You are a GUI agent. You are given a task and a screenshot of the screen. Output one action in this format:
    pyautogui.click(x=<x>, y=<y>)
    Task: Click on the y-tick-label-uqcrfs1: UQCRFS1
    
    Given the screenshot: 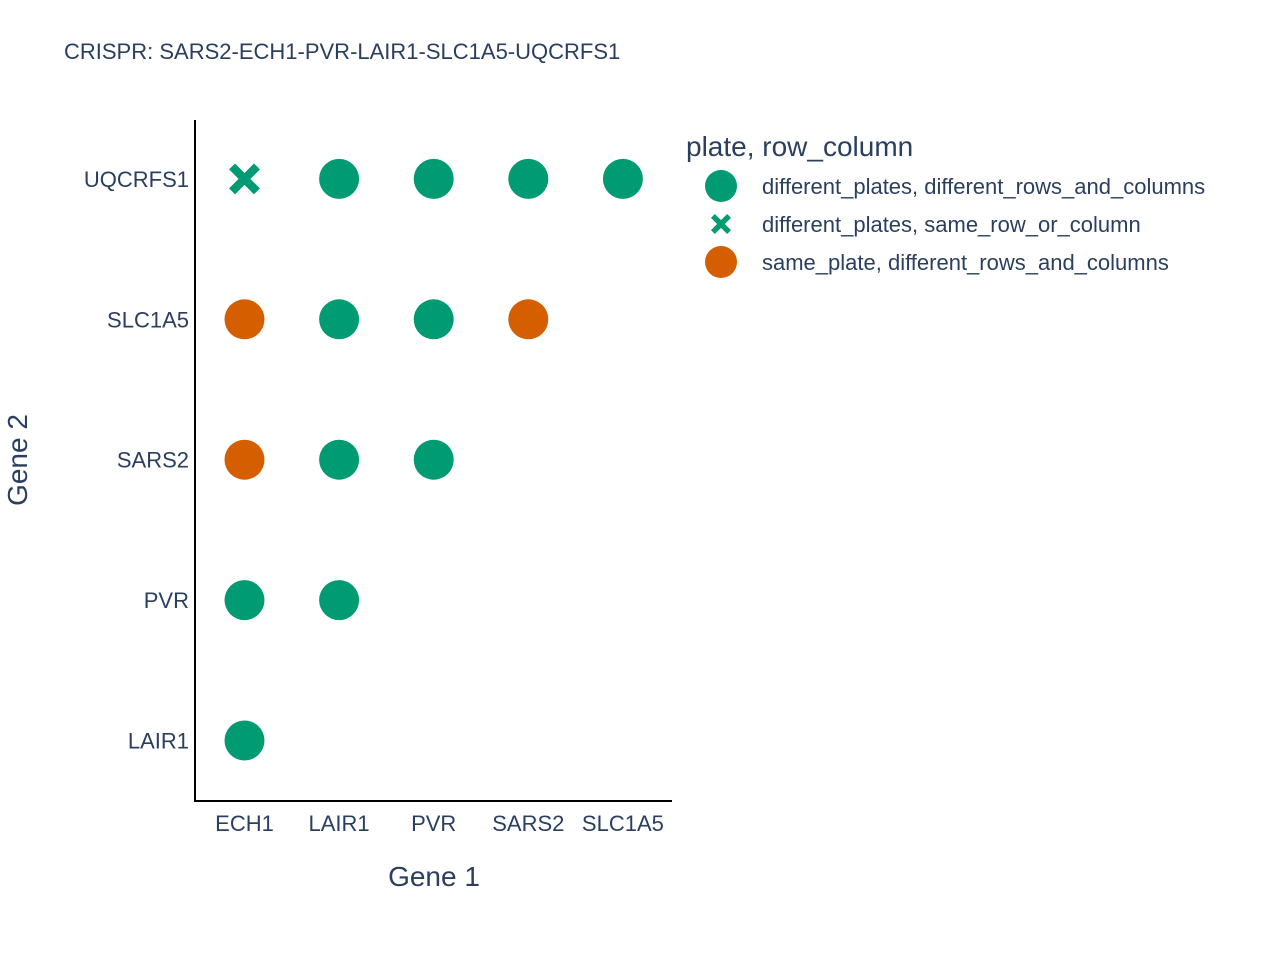 What is the action you would take?
    pyautogui.click(x=136, y=179)
    